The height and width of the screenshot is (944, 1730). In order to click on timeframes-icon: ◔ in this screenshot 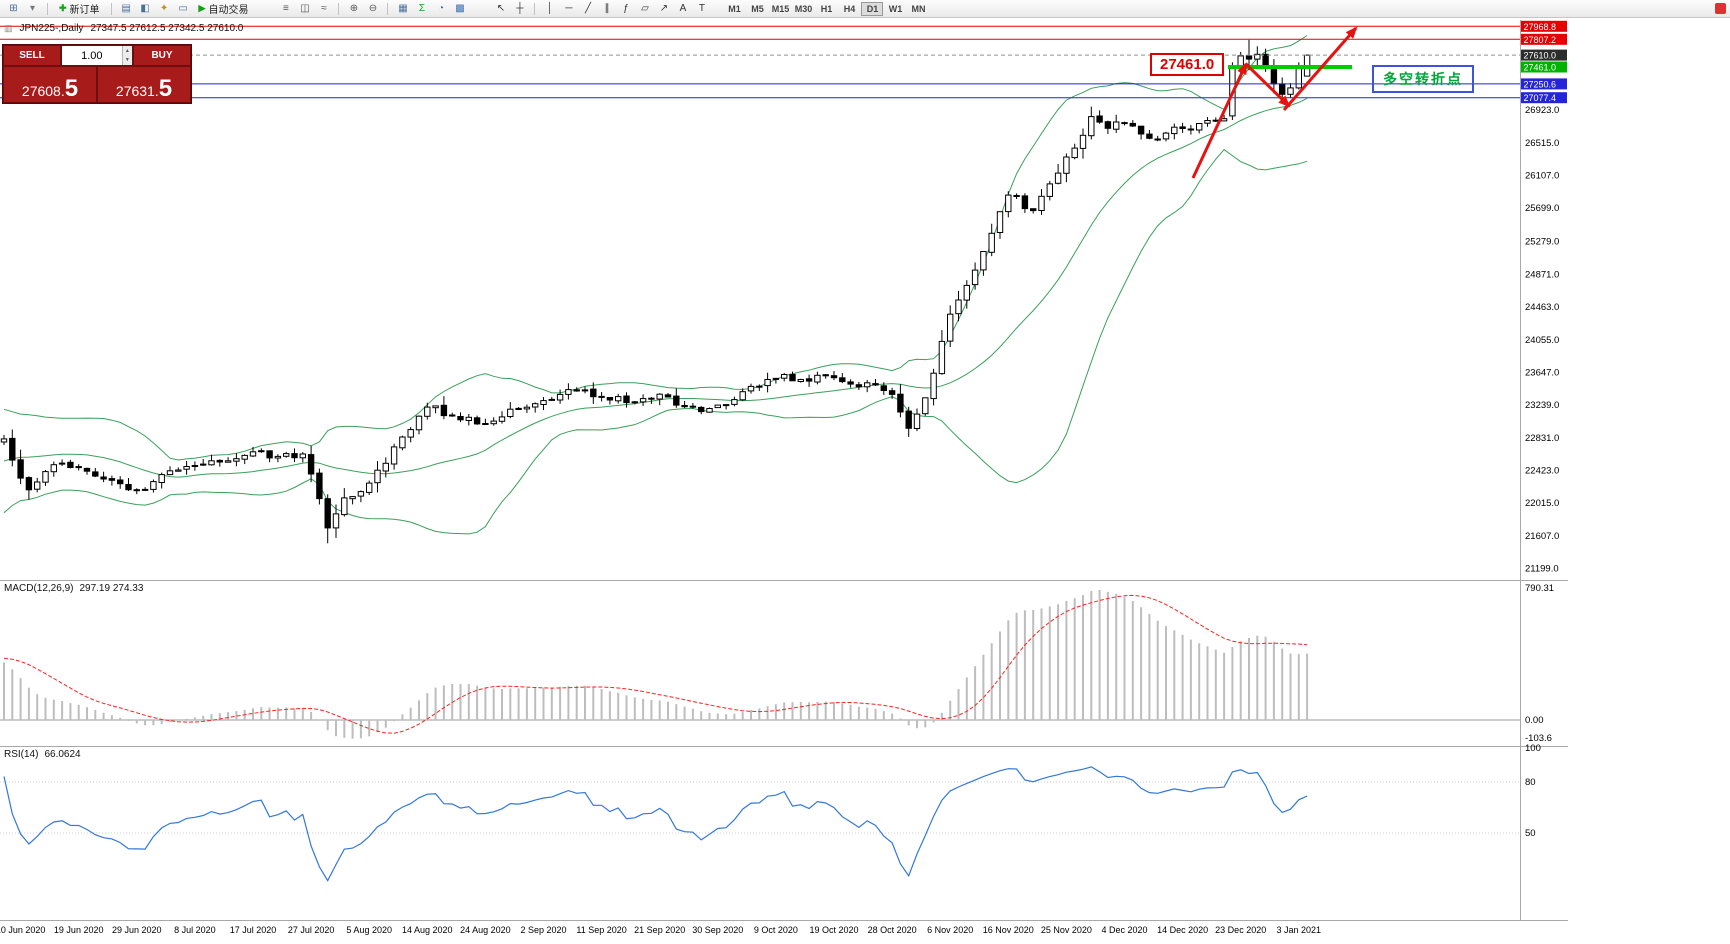, I will do `click(440, 8)`.